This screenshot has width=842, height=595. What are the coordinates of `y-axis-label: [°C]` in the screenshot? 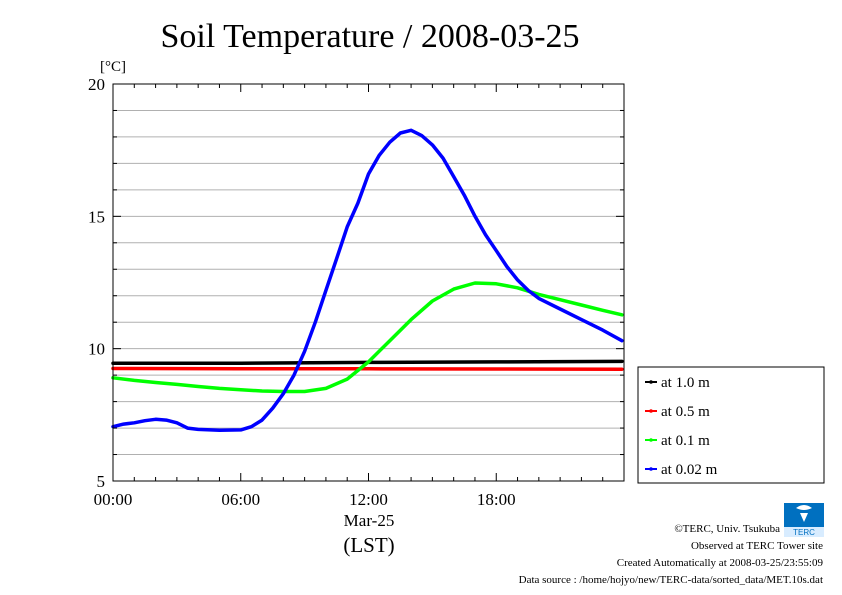 It's located at (113, 67).